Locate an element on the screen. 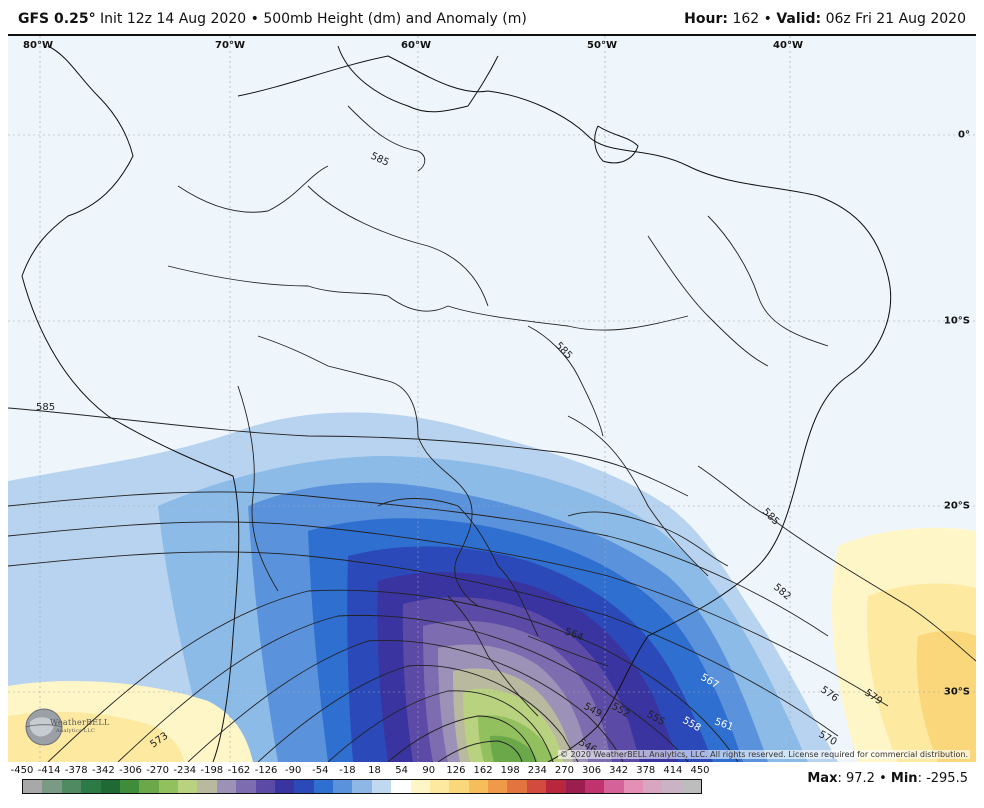 Image resolution: width=984 pixels, height=808 pixels. colorbar-tick-label: 126 is located at coordinates (456, 770).